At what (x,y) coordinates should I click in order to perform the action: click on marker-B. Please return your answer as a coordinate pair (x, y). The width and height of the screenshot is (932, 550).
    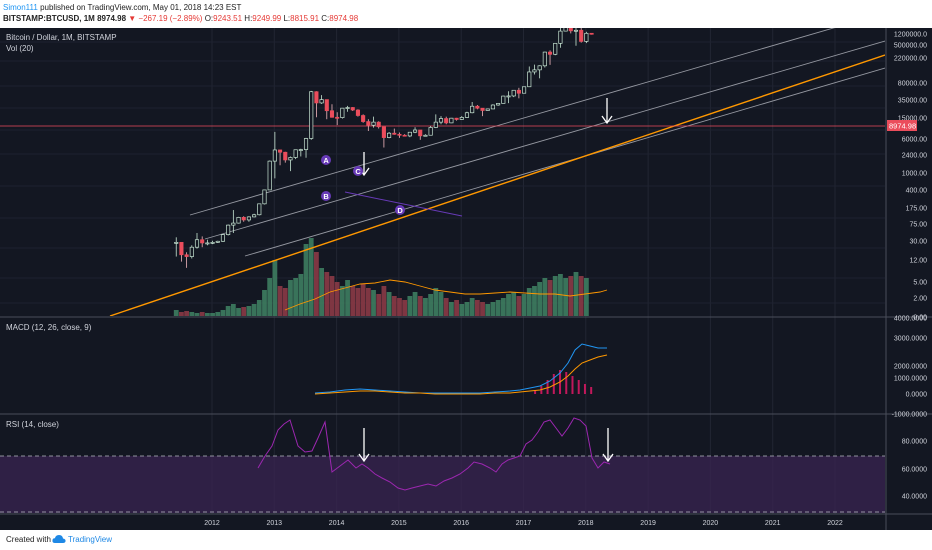
    Looking at the image, I should click on (326, 196).